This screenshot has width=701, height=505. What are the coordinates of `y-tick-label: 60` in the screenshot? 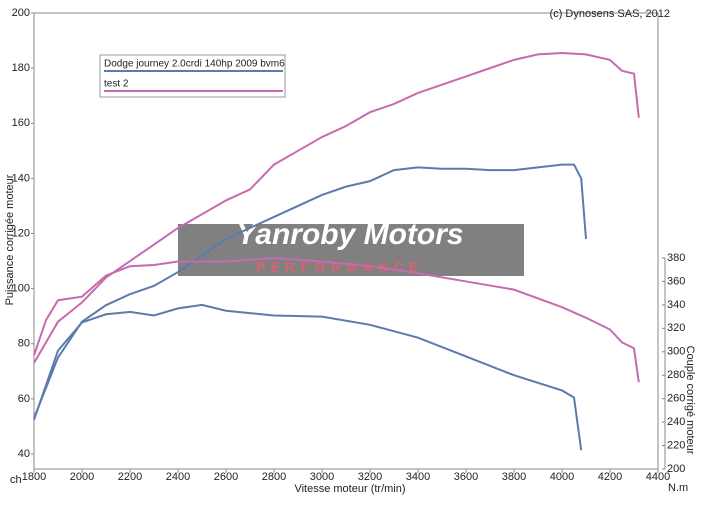 It's located at (24, 399).